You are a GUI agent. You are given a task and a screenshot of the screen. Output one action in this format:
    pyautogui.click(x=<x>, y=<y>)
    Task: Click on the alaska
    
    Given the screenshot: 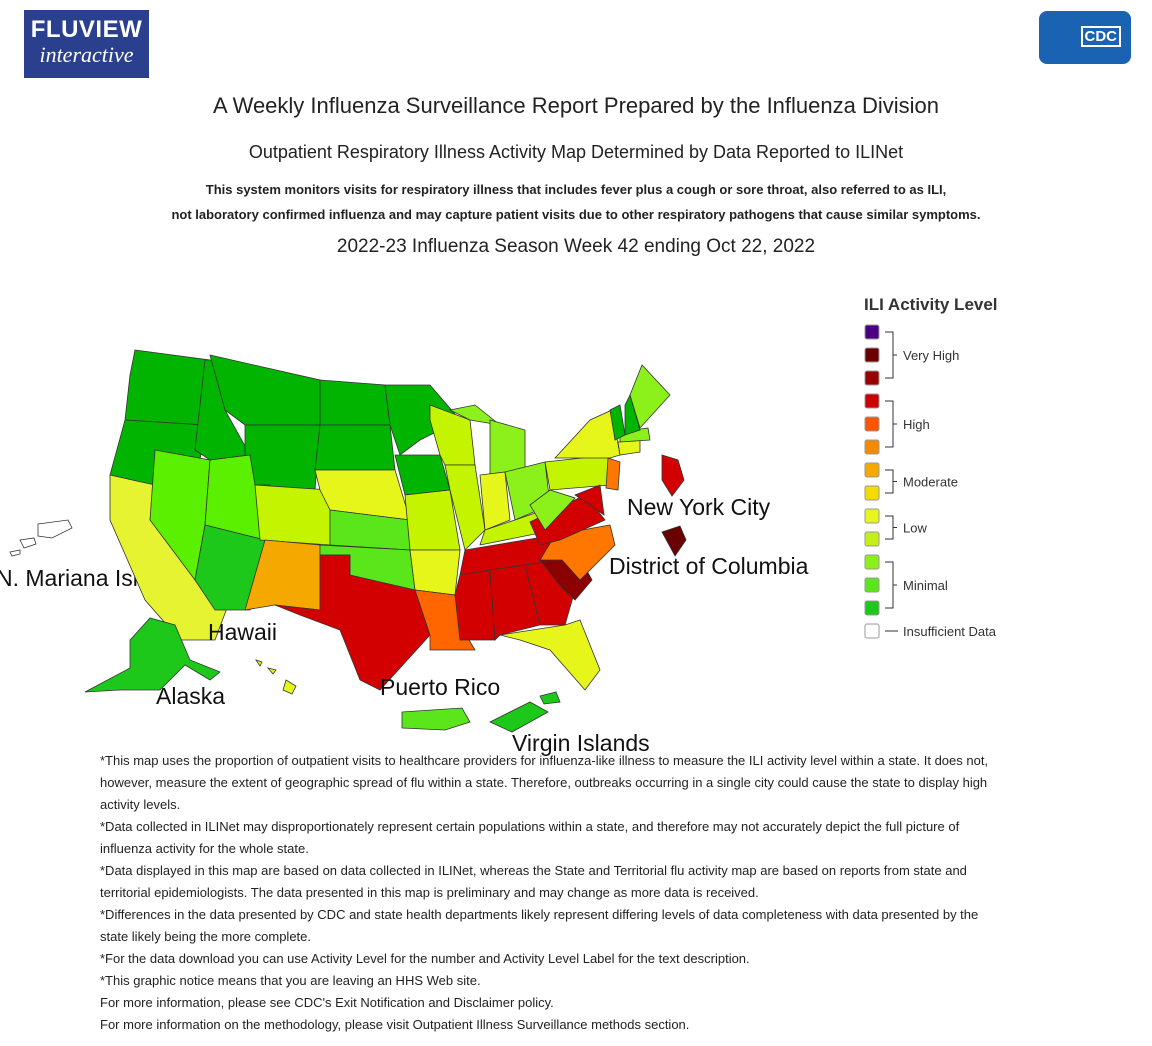 What is the action you would take?
    pyautogui.click(x=152, y=655)
    